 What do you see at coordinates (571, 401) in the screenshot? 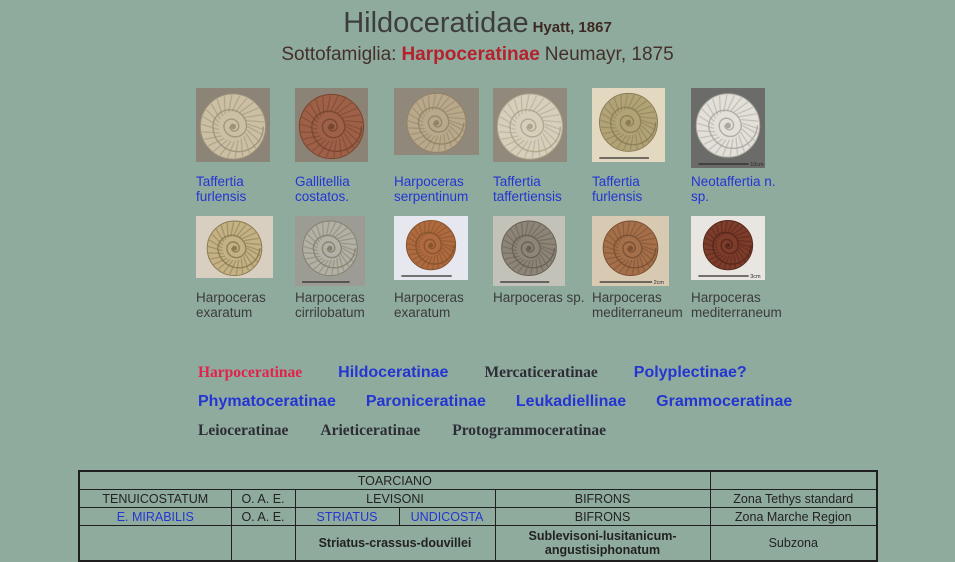
I see `subfamily-link: Leukadiellinae` at bounding box center [571, 401].